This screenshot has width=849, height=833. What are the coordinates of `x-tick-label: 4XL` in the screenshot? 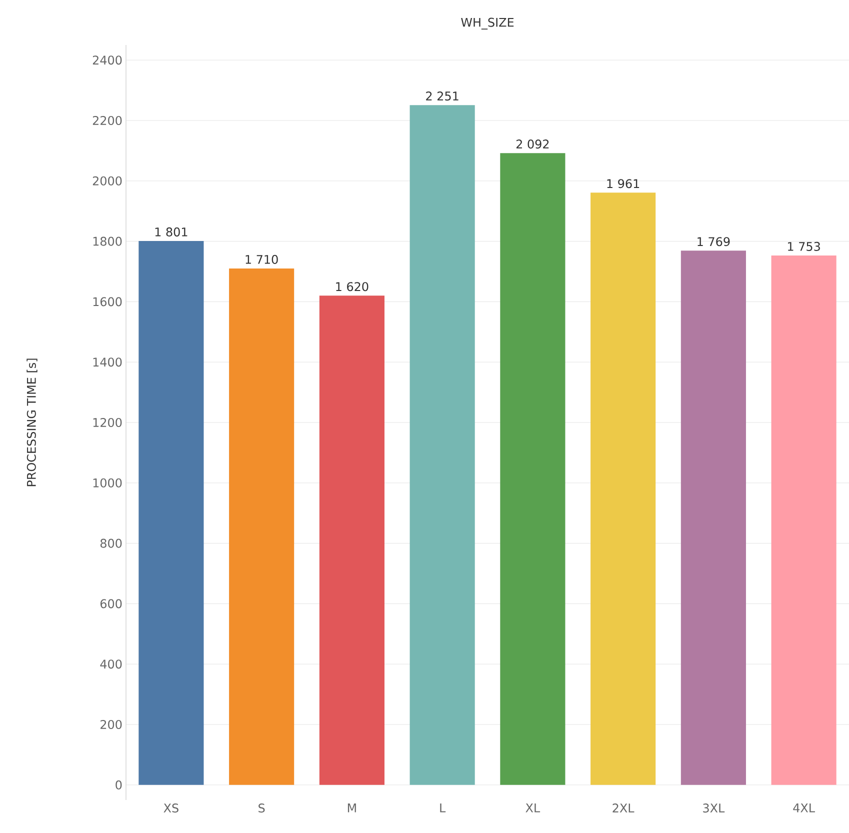 It's located at (804, 808).